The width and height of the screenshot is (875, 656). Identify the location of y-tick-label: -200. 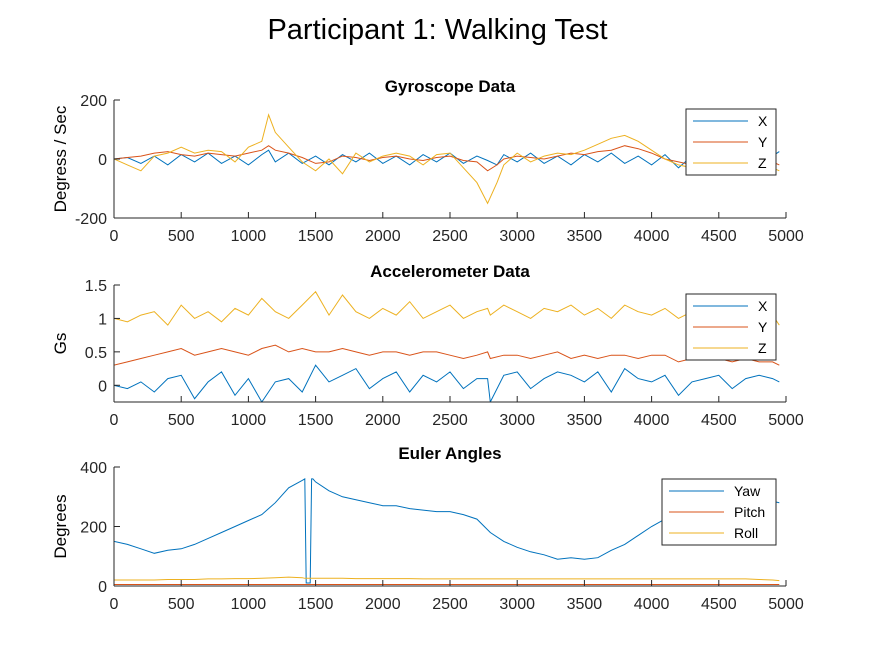
(91, 219).